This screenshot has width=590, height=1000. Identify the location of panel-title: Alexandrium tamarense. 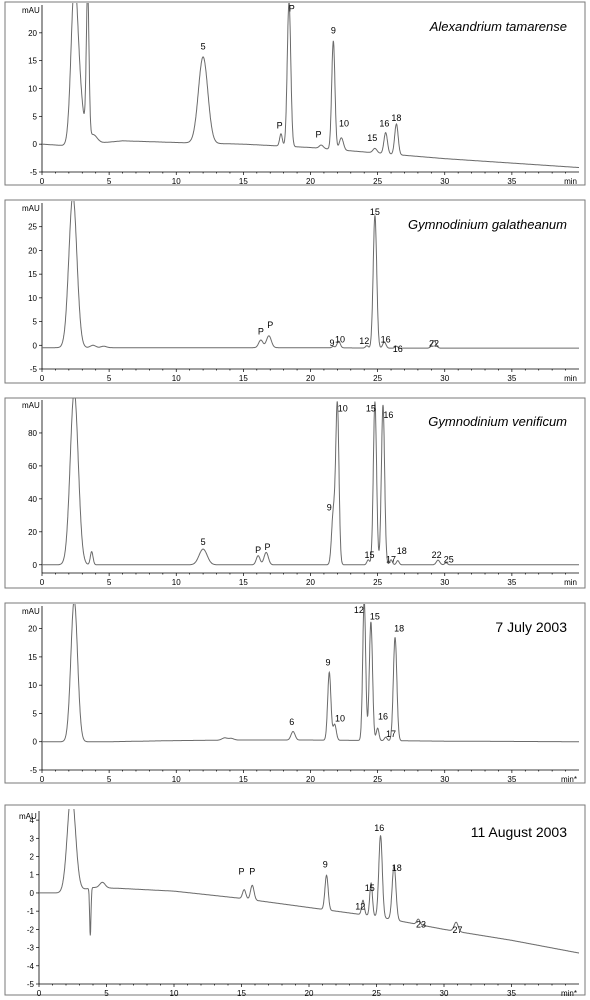
(498, 26).